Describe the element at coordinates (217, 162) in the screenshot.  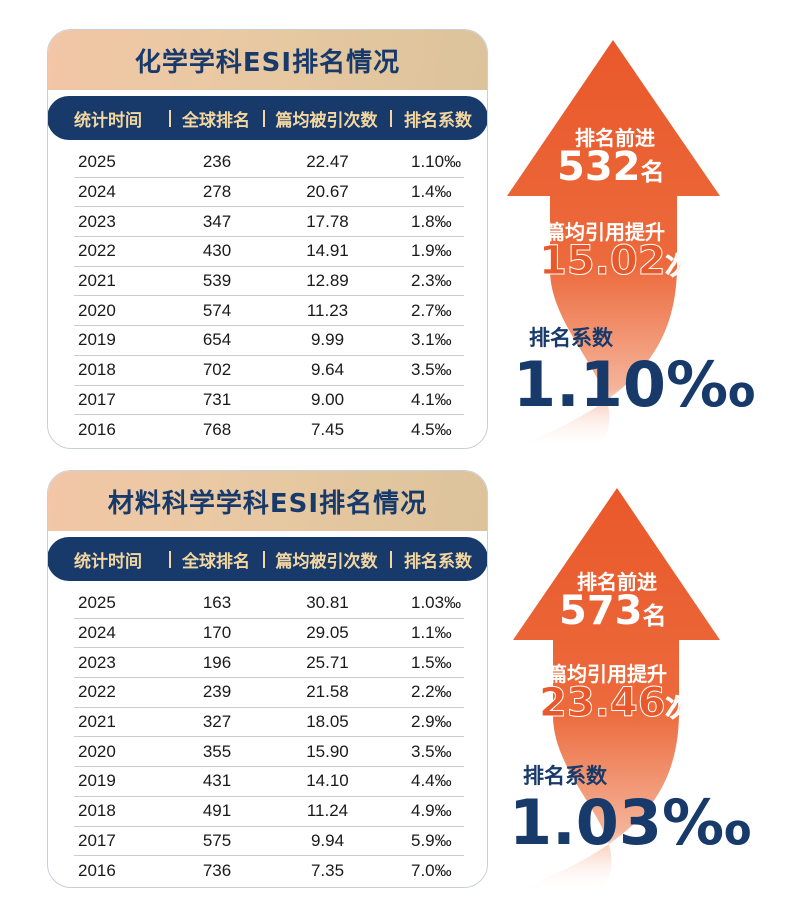
I see `cell-rank: 236` at that location.